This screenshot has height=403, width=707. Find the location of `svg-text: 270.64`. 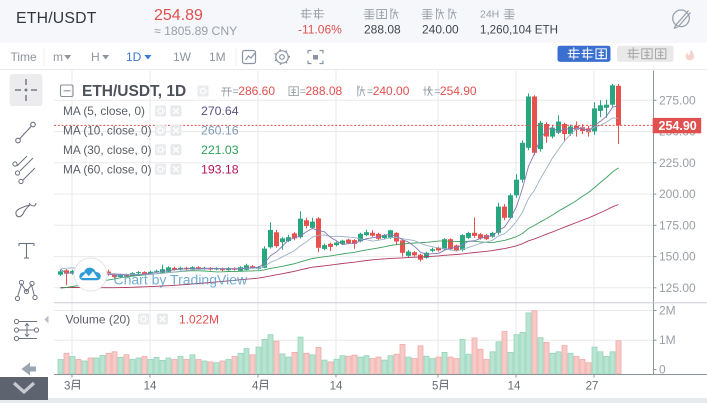

svg-text: 270.64 is located at coordinates (220, 111).